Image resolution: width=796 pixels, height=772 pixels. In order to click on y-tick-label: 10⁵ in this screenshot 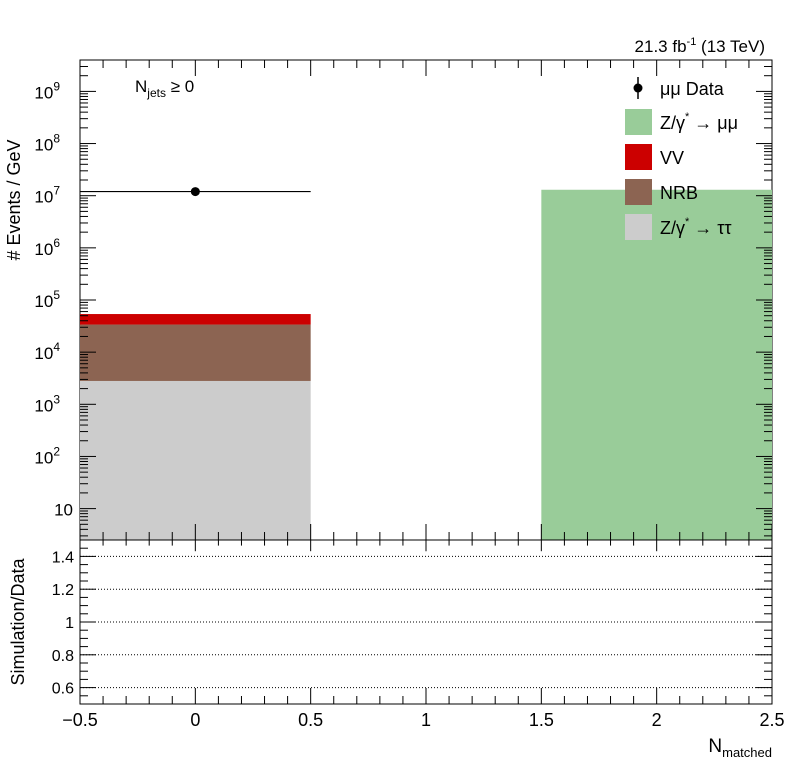, I will do `click(47, 299)`.